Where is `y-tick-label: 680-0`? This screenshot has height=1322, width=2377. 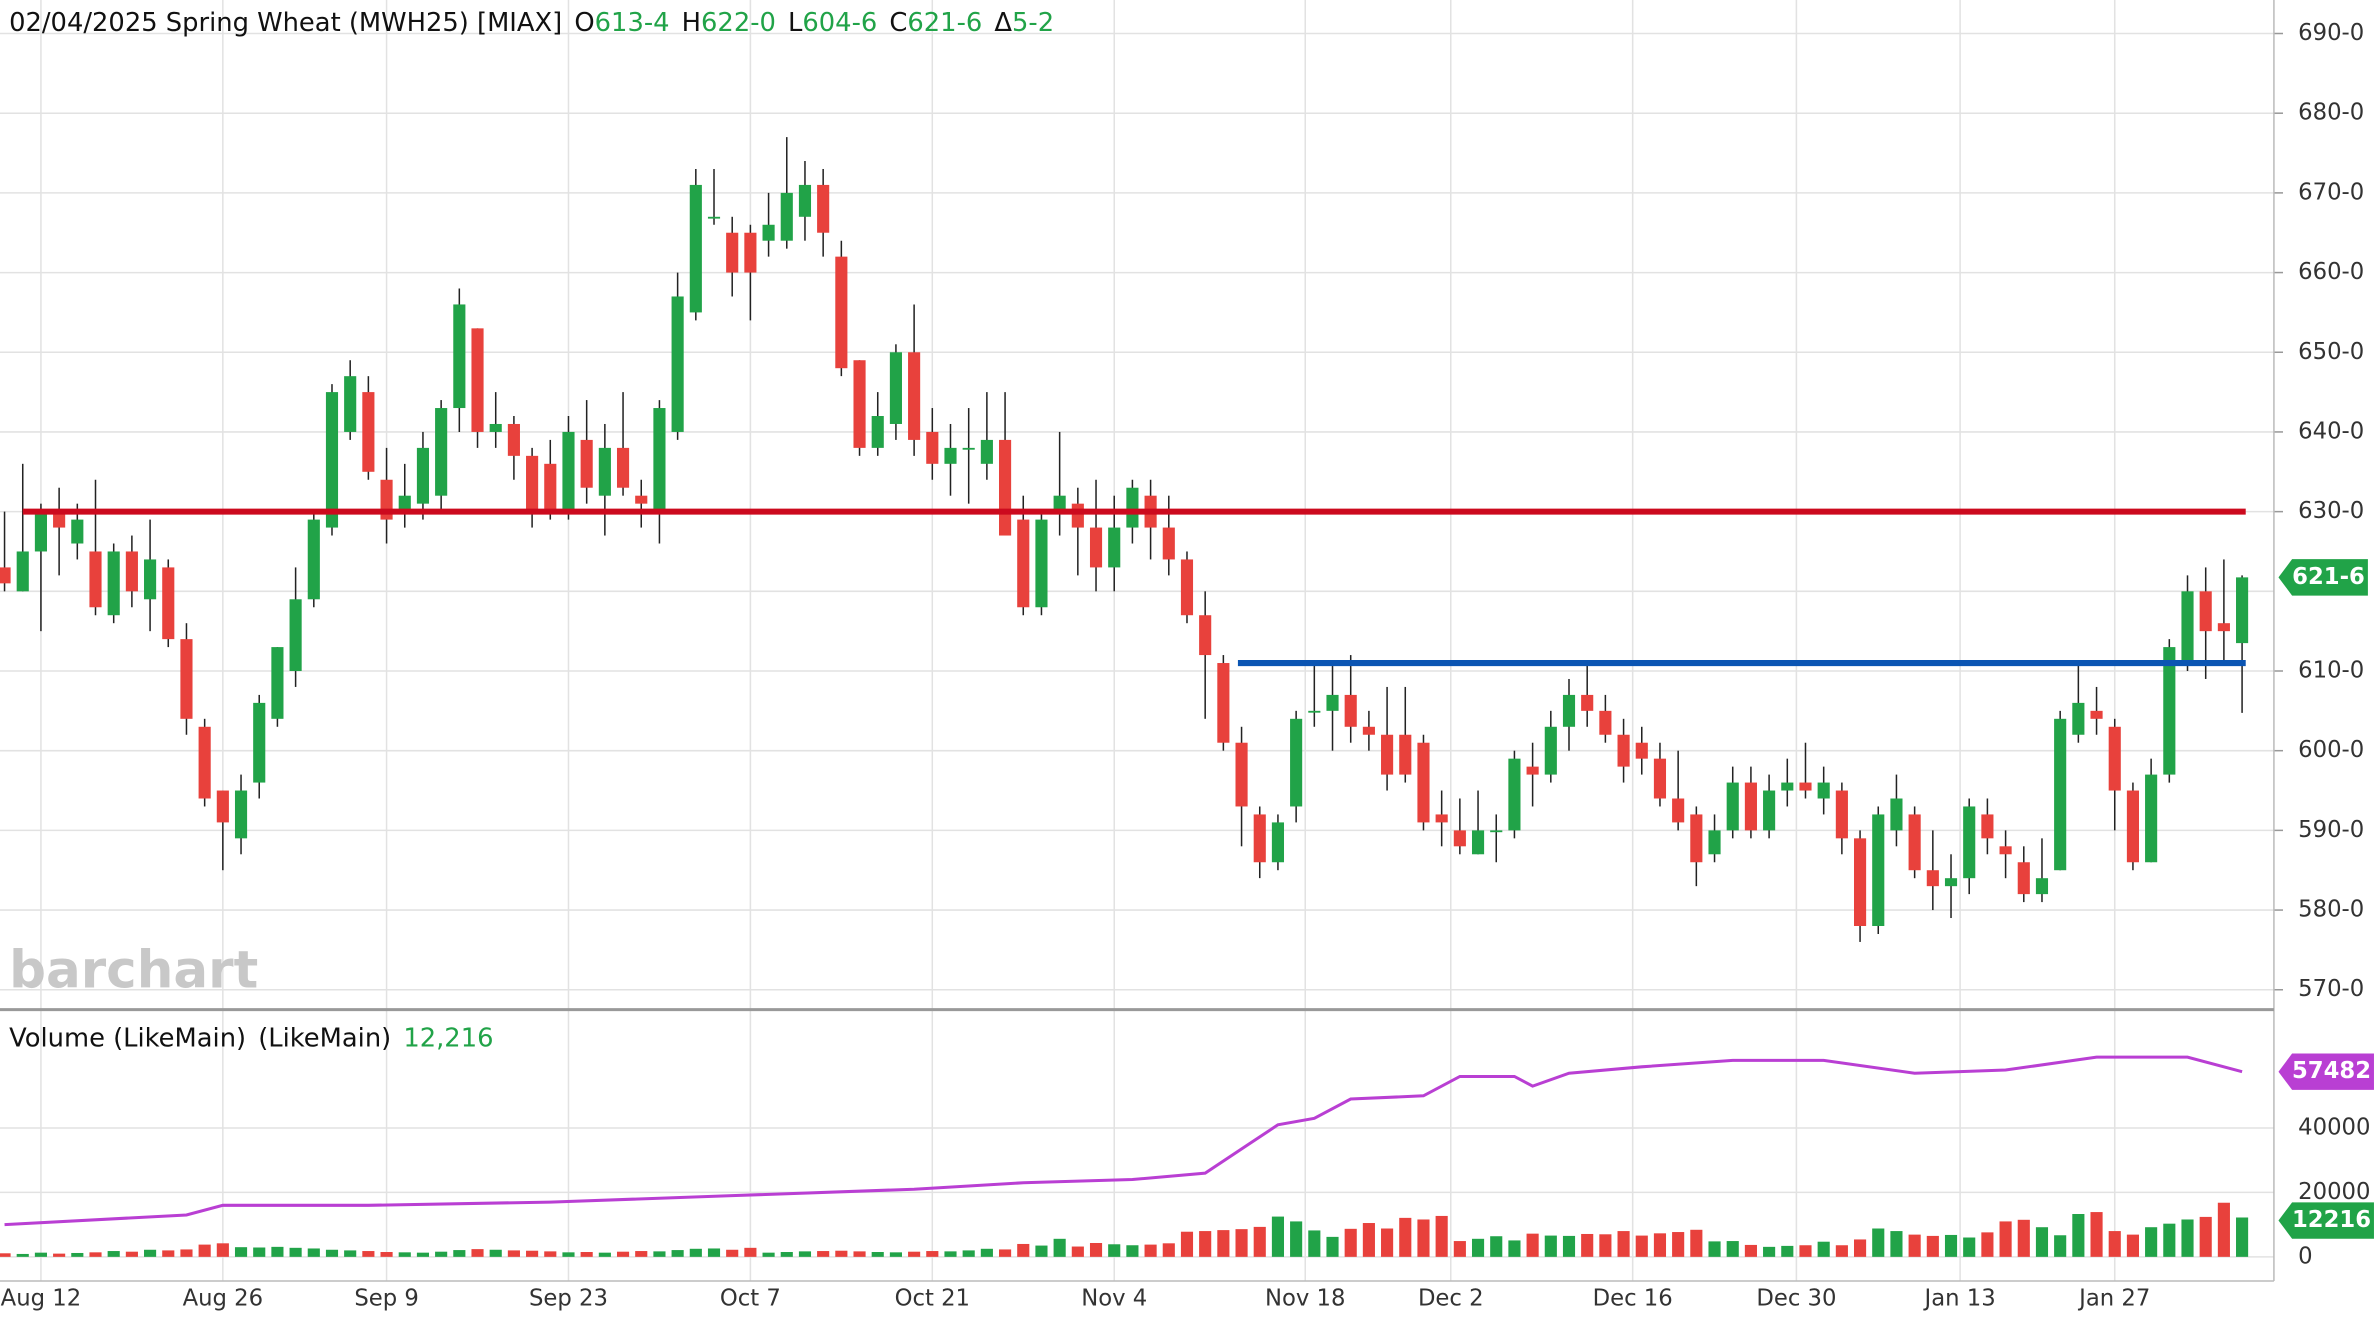
y-tick-label: 680-0 is located at coordinates (2331, 113).